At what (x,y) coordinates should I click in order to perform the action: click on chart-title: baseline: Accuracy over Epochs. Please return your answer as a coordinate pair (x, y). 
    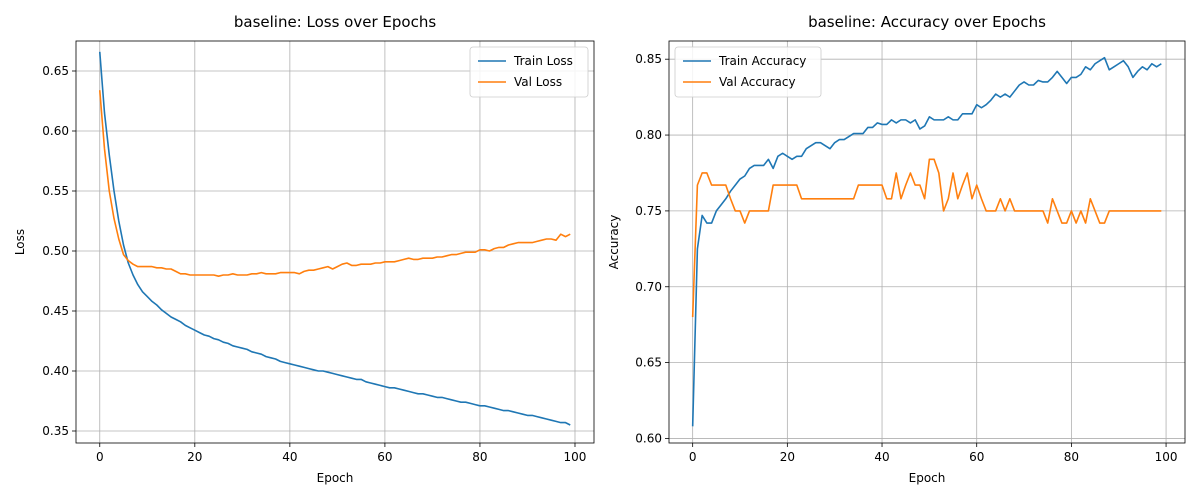
    Looking at the image, I should click on (927, 22).